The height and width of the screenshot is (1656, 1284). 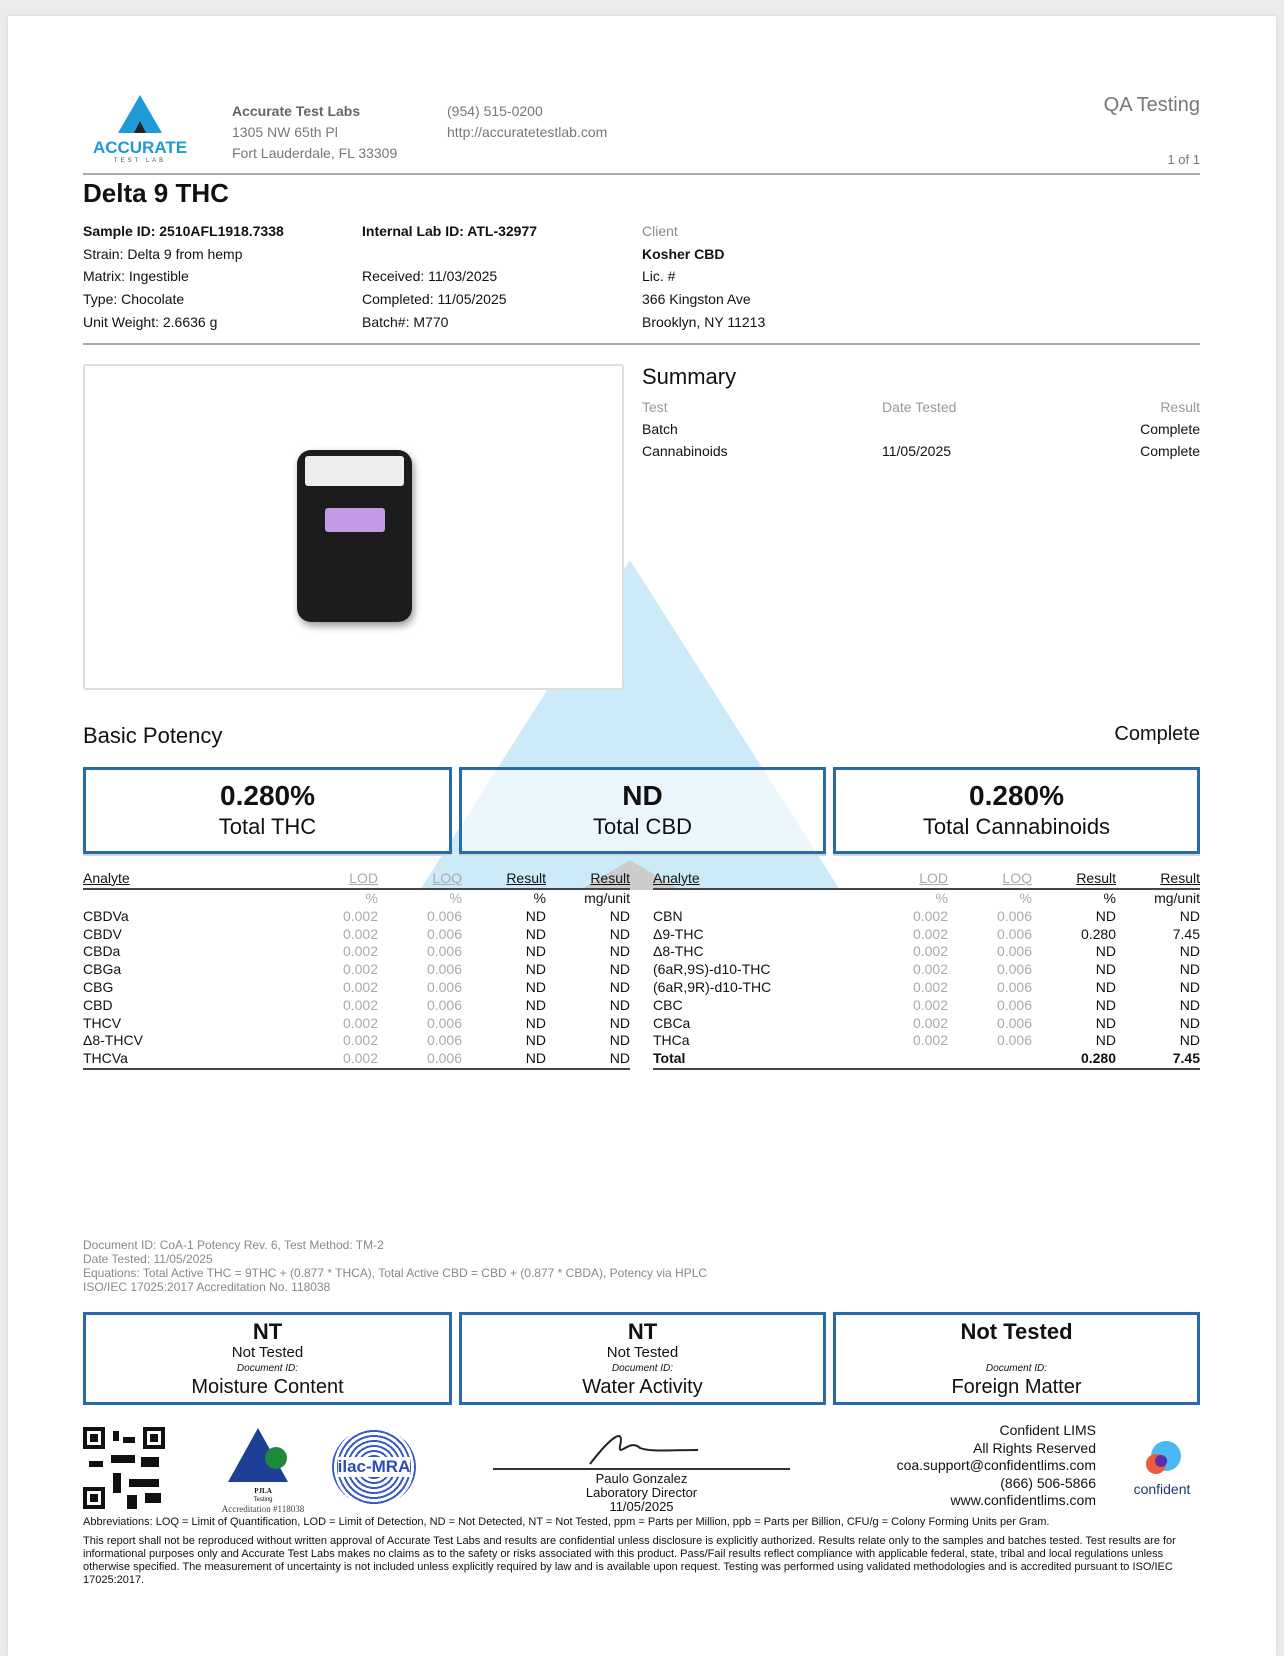 What do you see at coordinates (770, 1060) in the screenshot?
I see `table-cell: Total` at bounding box center [770, 1060].